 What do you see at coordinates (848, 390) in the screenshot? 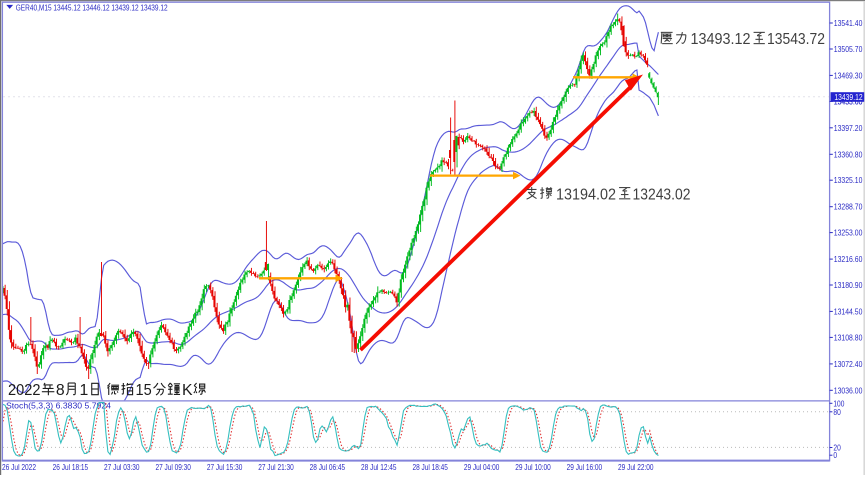
I see `svg-text: 13036.00` at bounding box center [848, 390].